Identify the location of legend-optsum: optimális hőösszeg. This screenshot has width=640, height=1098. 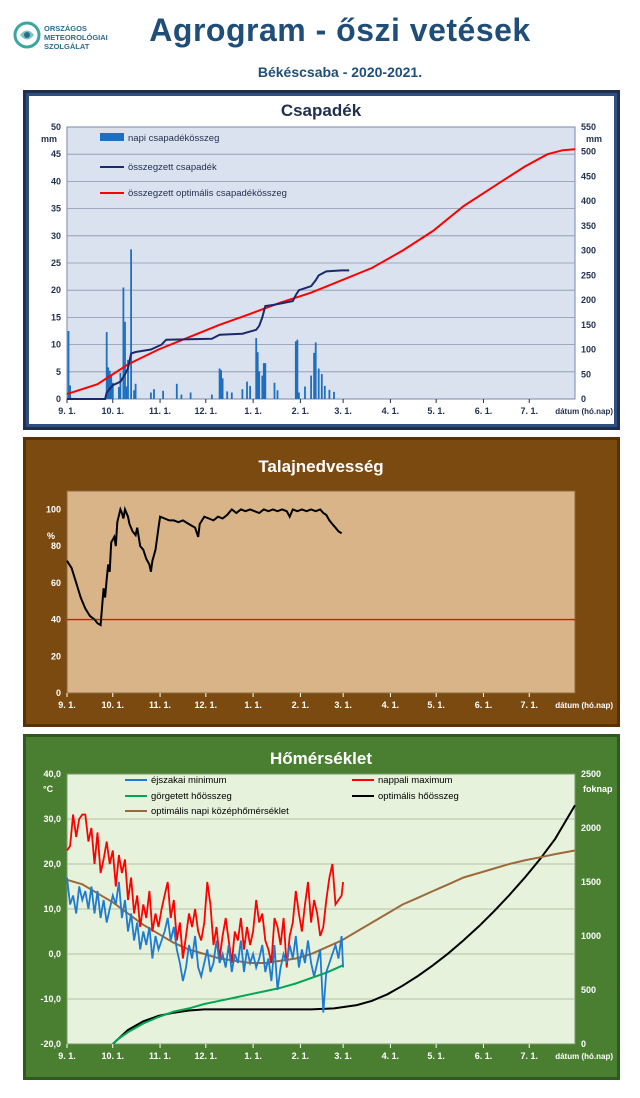
(418, 796).